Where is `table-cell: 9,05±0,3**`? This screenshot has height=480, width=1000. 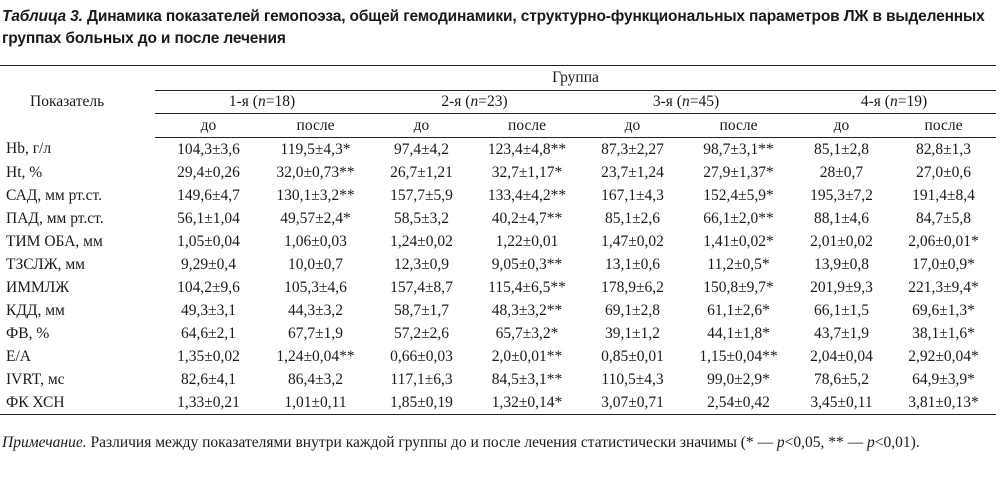
table-cell: 9,05±0,3** is located at coordinates (527, 264).